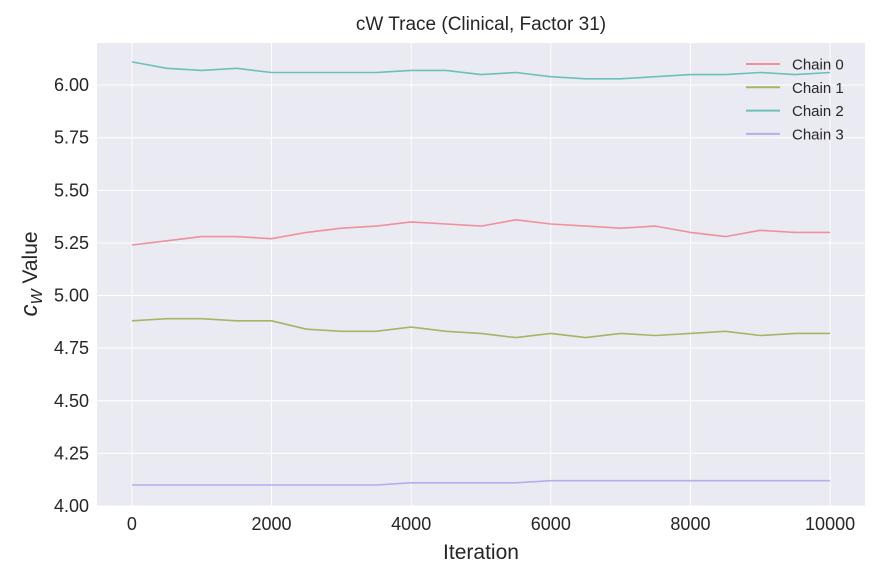 The image size is (880, 579). I want to click on x-tick-label: 6000, so click(551, 524).